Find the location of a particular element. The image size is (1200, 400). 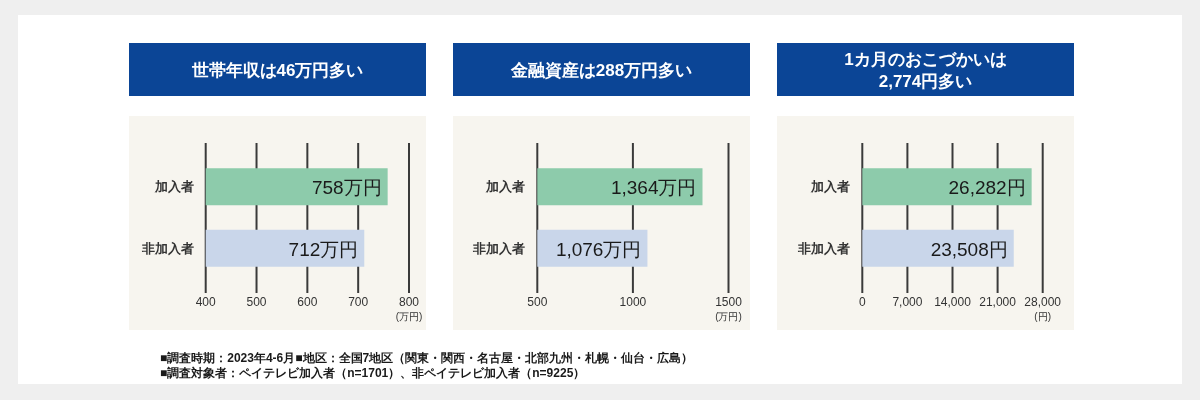

x-axis-title: (円) is located at coordinates (1043, 316).